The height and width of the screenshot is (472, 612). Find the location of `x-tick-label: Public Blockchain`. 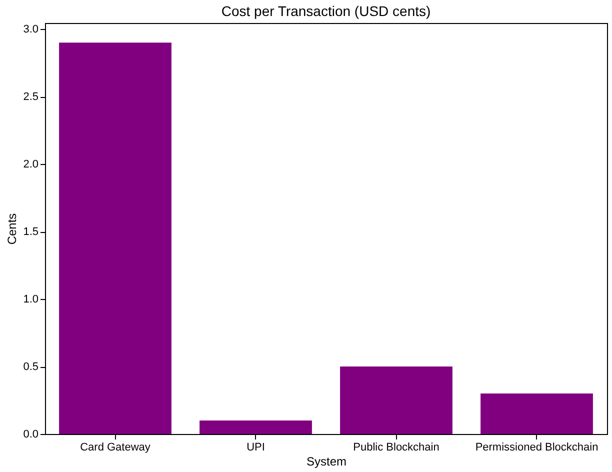

x-tick-label: Public Blockchain is located at coordinates (396, 448).